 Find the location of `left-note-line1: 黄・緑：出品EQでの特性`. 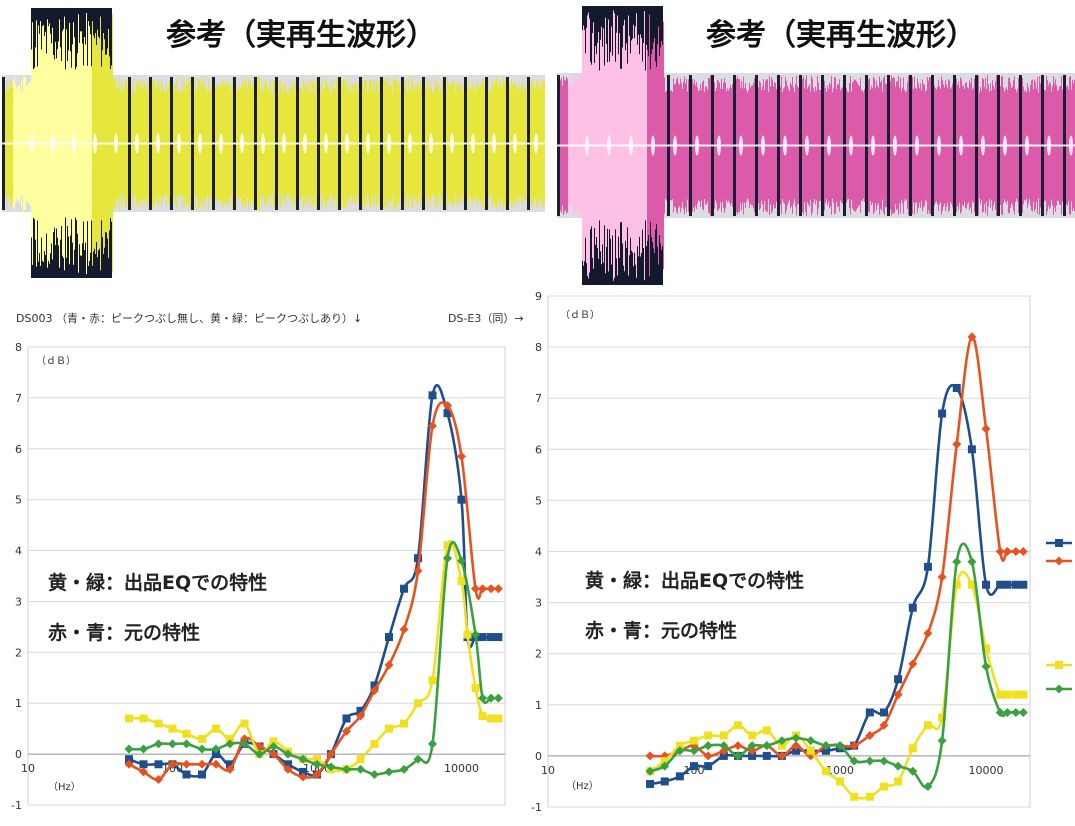

left-note-line1: 黄・緑：出品EQでの特性 is located at coordinates (158, 583).